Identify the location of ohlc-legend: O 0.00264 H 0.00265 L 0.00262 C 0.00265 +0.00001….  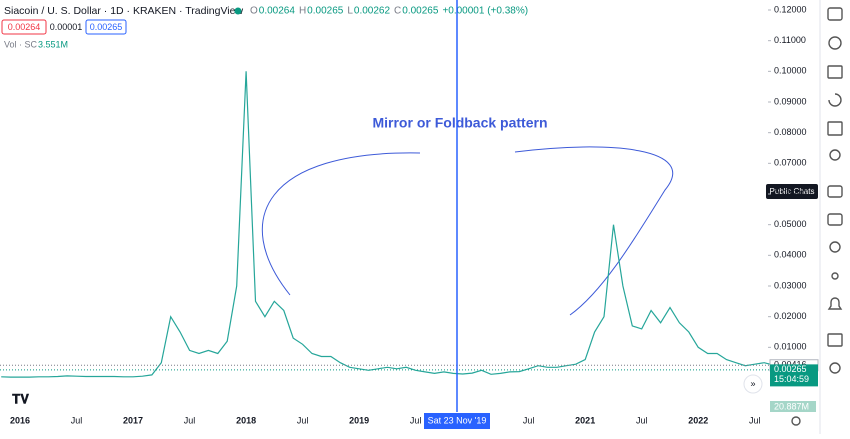
(389, 11).